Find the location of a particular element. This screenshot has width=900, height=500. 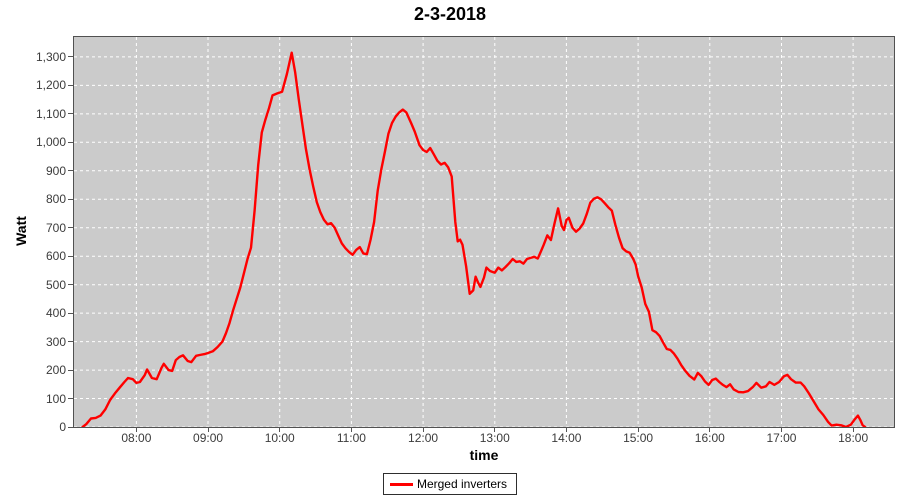

y-tick-label: 500 is located at coordinates (55, 284).